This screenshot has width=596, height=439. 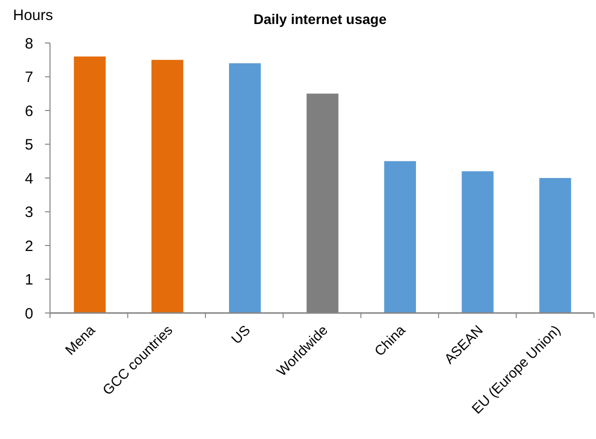 What do you see at coordinates (29, 179) in the screenshot?
I see `y-tick-label: 4` at bounding box center [29, 179].